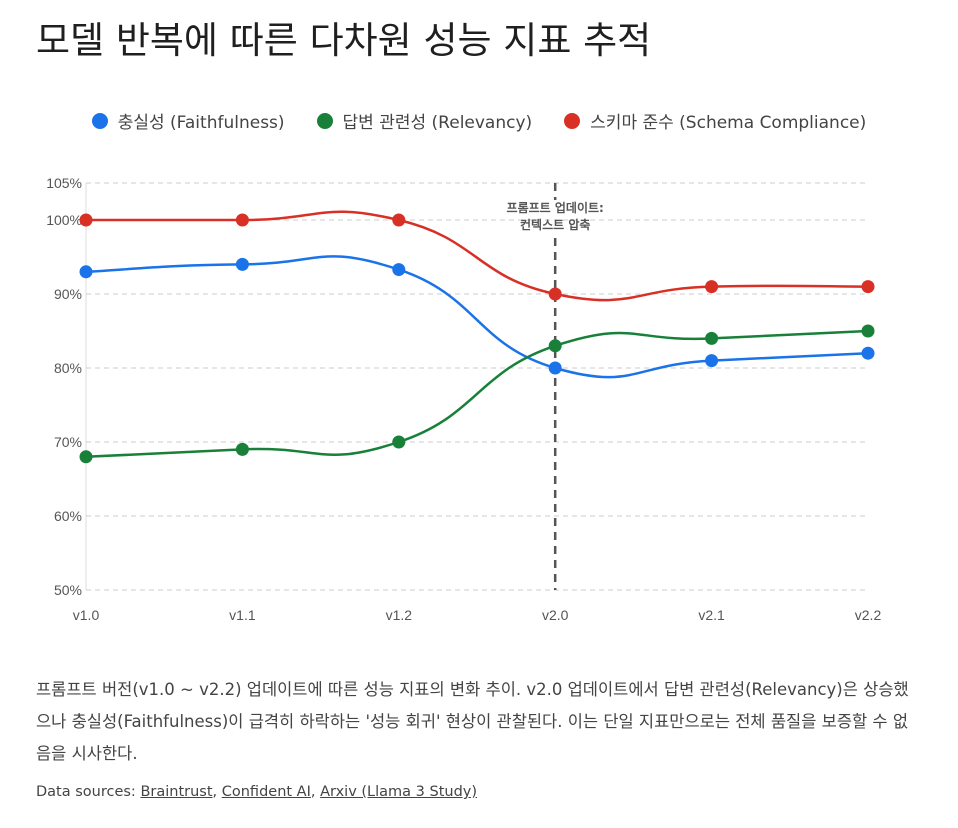 This screenshot has width=958, height=828. I want to click on x-tick-label: v1.2, so click(399, 615).